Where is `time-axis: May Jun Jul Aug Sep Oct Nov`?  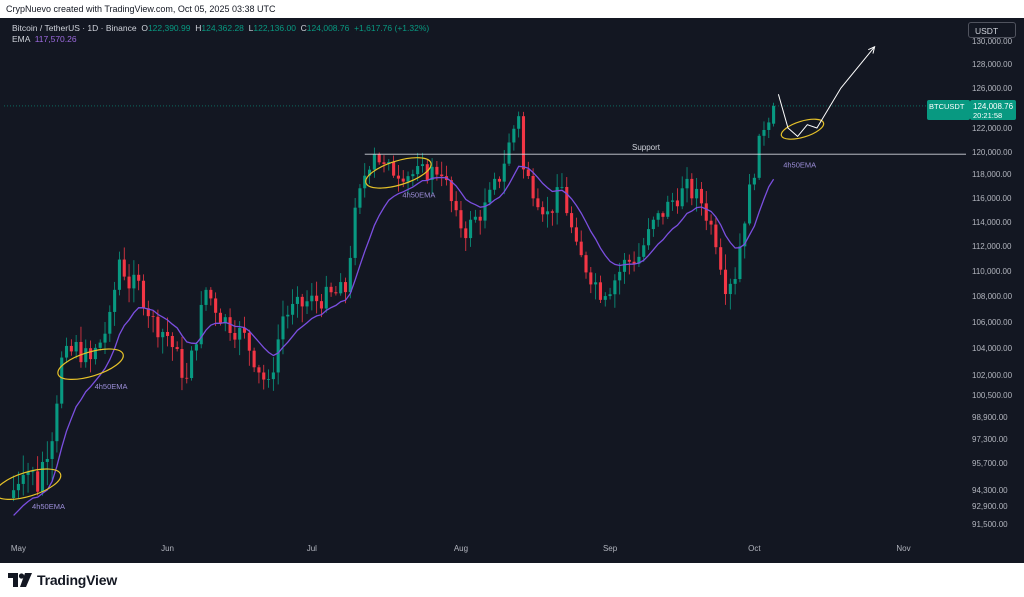 time-axis: May Jun Jul Aug Sep Oct Nov is located at coordinates (461, 548).